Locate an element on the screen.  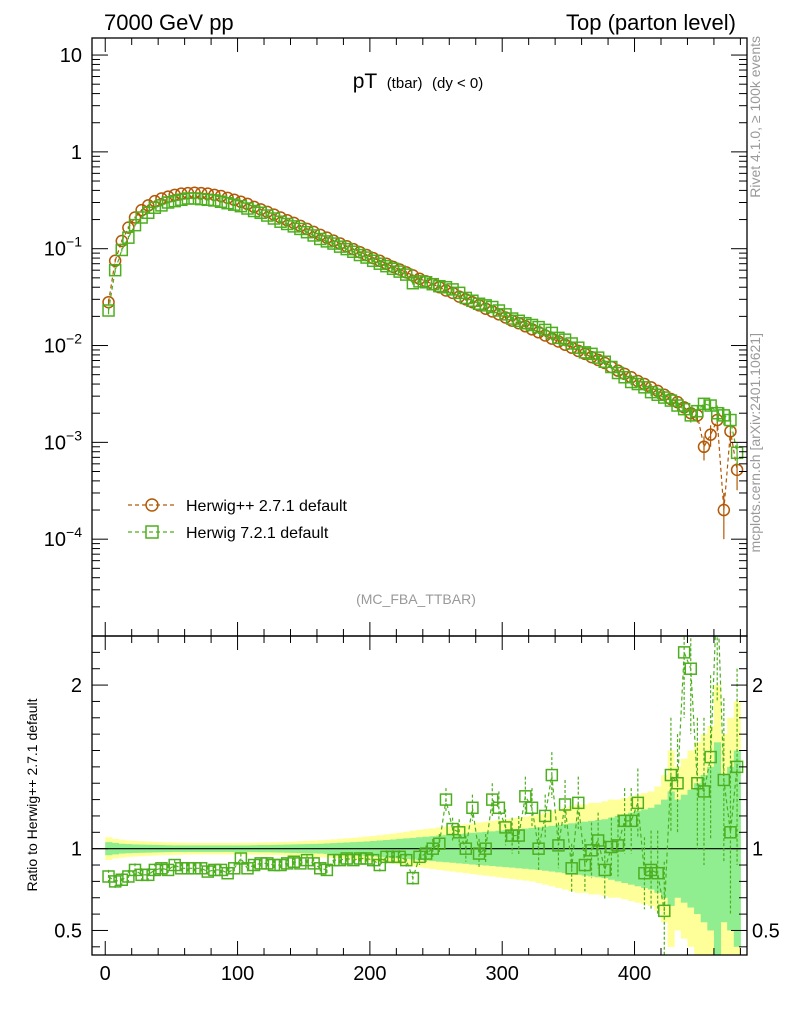
process-label: Top (parton level) is located at coordinates (651, 22).